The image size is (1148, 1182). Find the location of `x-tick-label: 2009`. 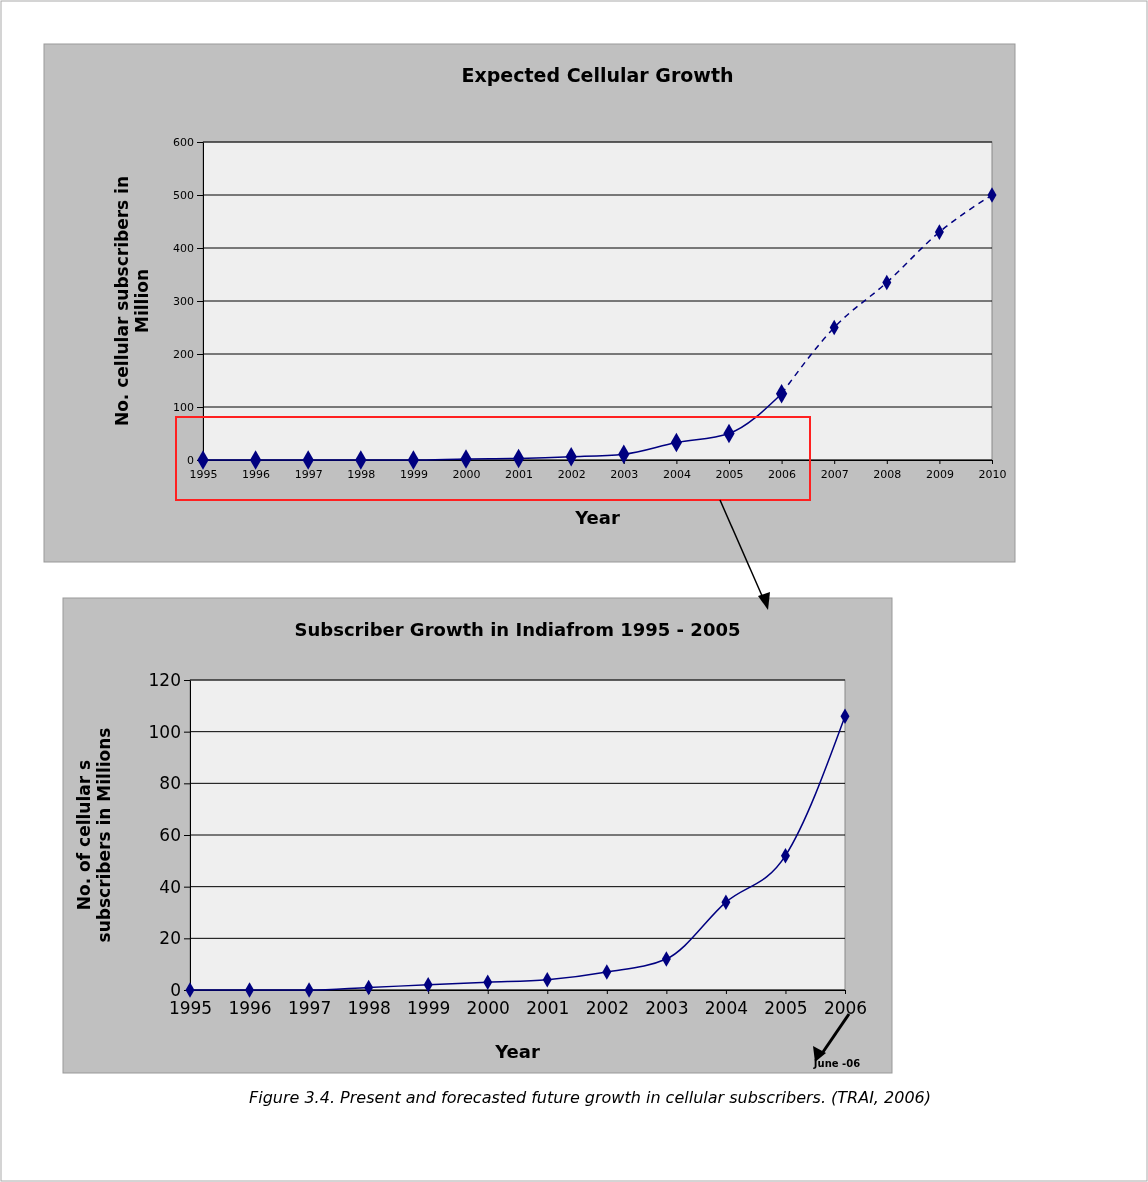

x-tick-label: 2009 is located at coordinates (939, 474).